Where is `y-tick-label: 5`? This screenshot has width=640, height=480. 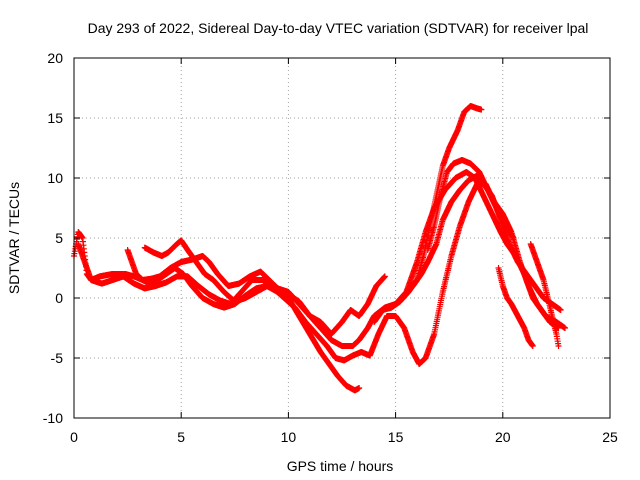
y-tick-label: 5 is located at coordinates (59, 238).